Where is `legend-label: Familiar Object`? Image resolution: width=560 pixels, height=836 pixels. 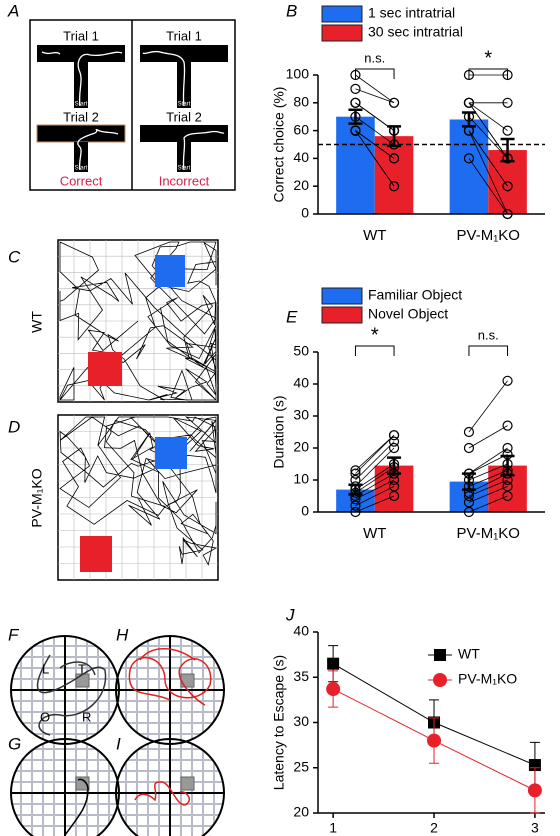 legend-label: Familiar Object is located at coordinates (415, 295).